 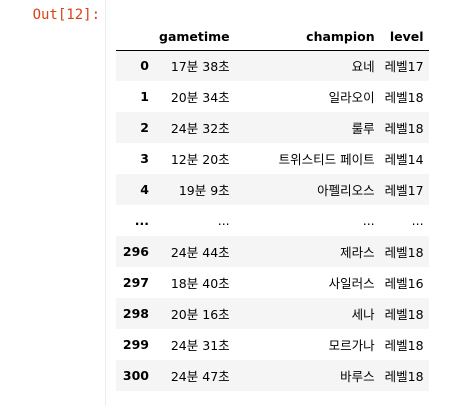 What do you see at coordinates (272, 189) in the screenshot?
I see `table-row: 4 19분 9초 아펠리오스 레벨17` at bounding box center [272, 189].